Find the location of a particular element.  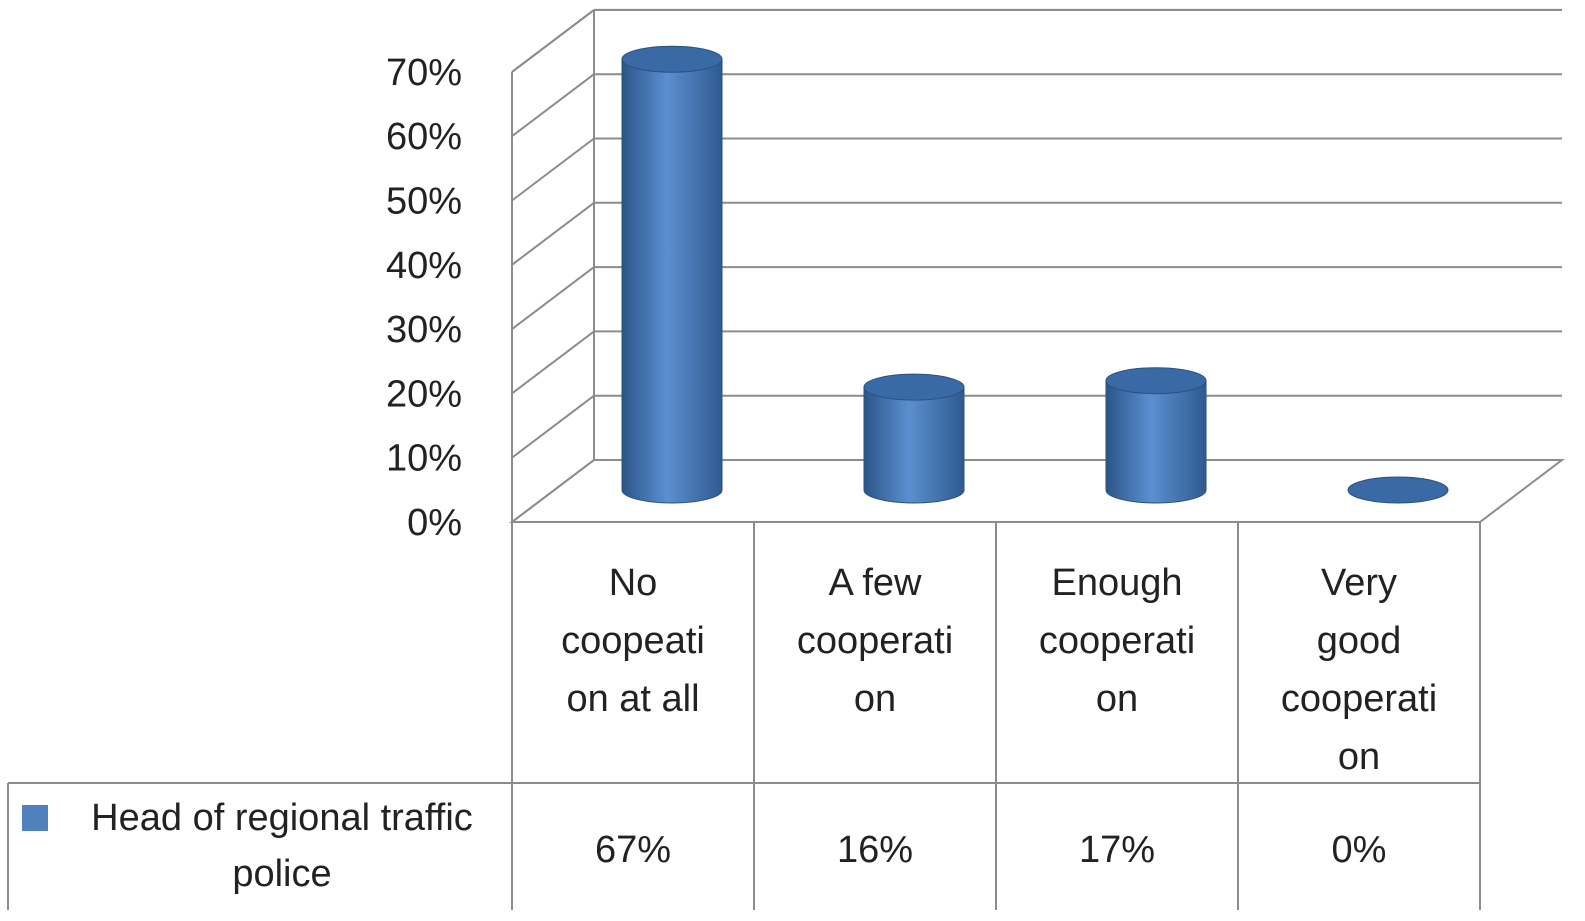

y-tick-label: 20% is located at coordinates (424, 394).